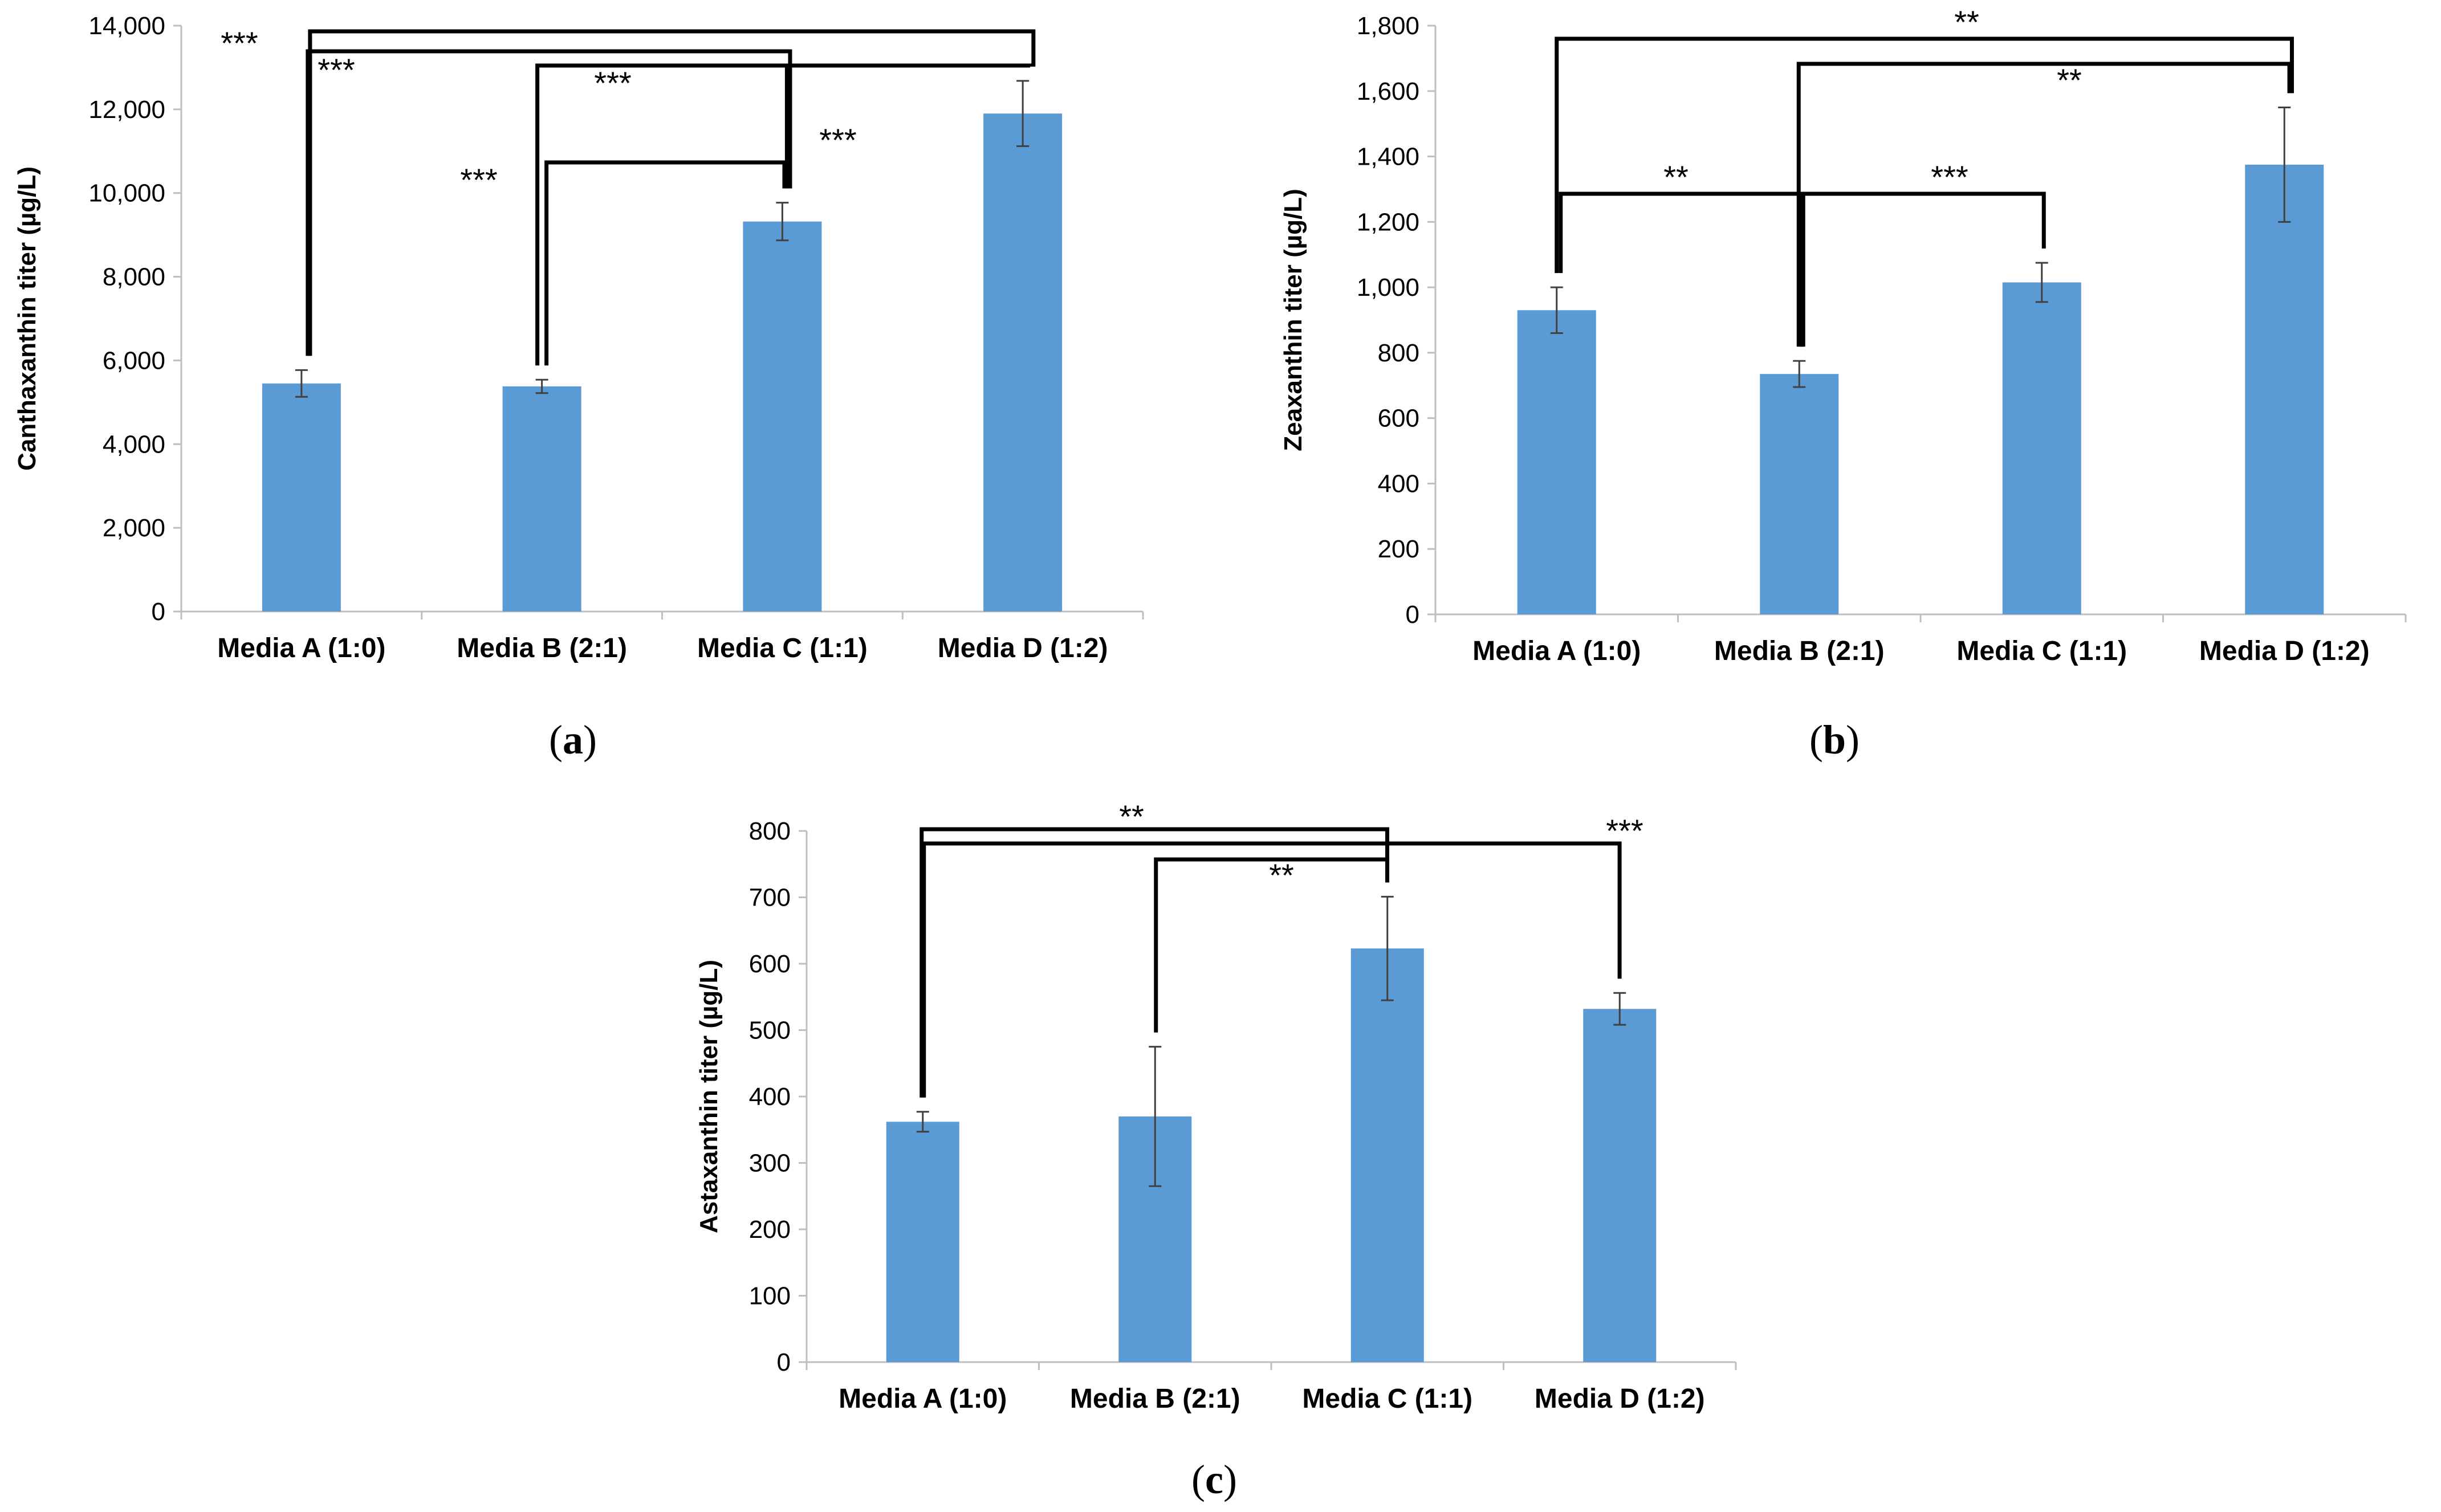 The image size is (2441, 1512). What do you see at coordinates (27, 318) in the screenshot?
I see `y-axis-title: Canthaxanthin titer (µg/L)` at bounding box center [27, 318].